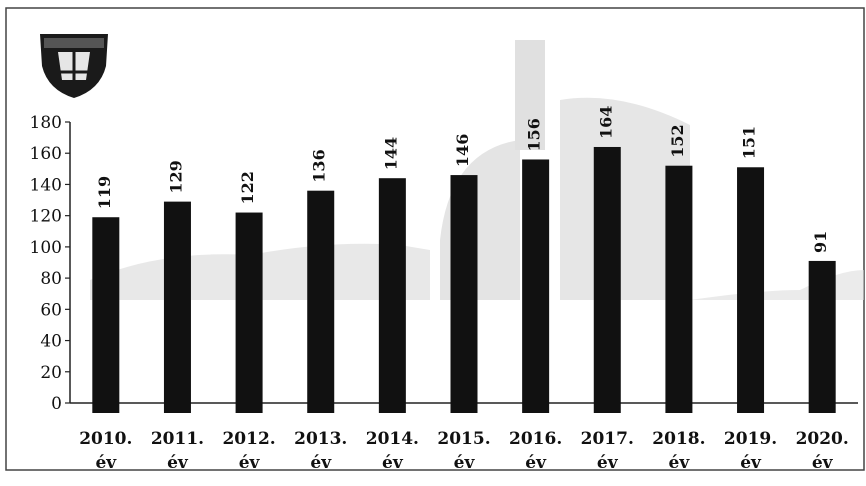 The image size is (866, 486). Describe the element at coordinates (607, 439) in the screenshot. I see `x-tick-label: 2017.` at that location.